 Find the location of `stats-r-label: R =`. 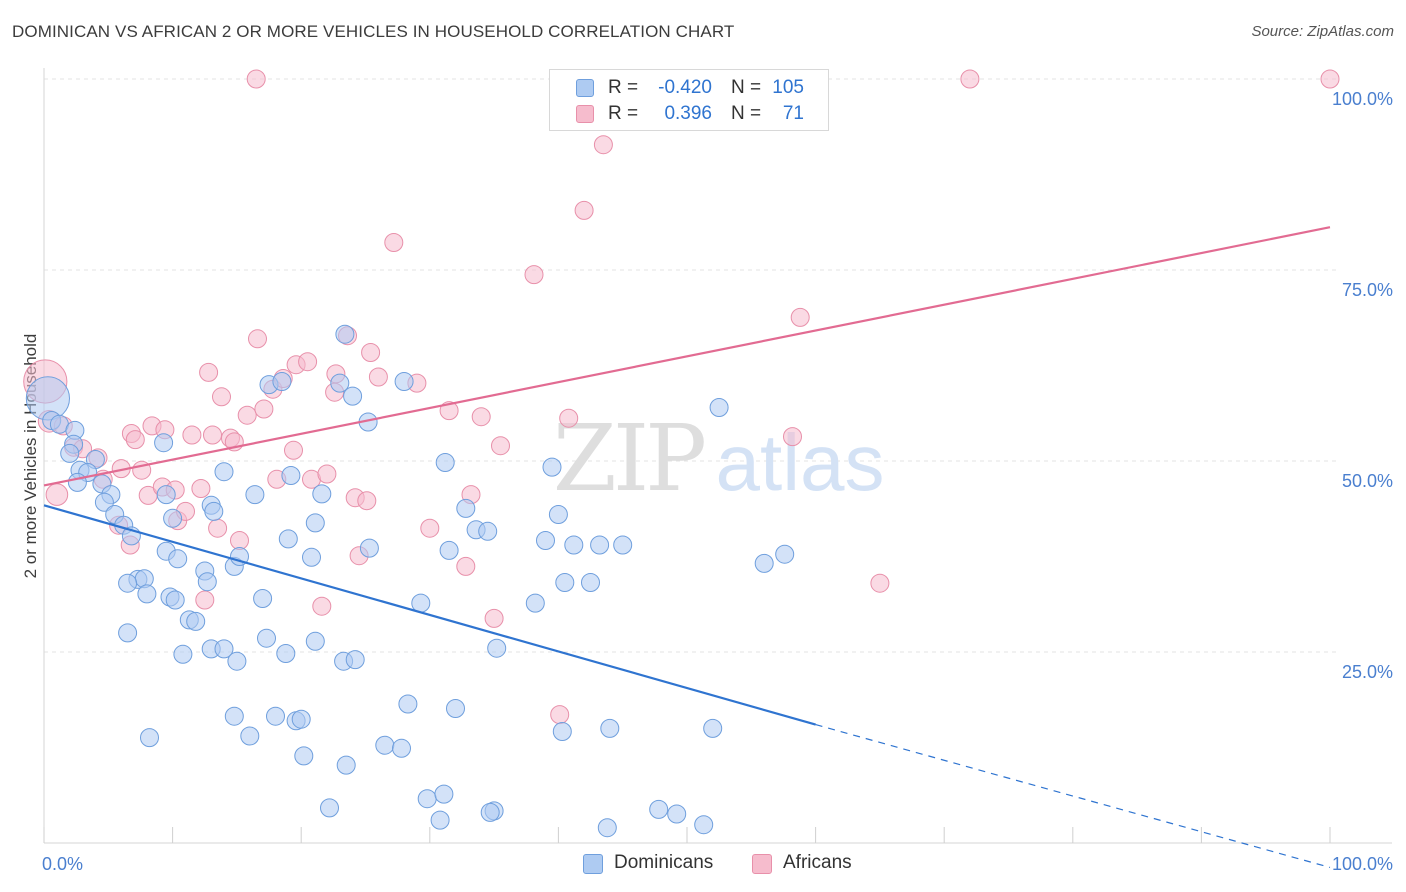

stats-r-label: R = is located at coordinates (623, 113).